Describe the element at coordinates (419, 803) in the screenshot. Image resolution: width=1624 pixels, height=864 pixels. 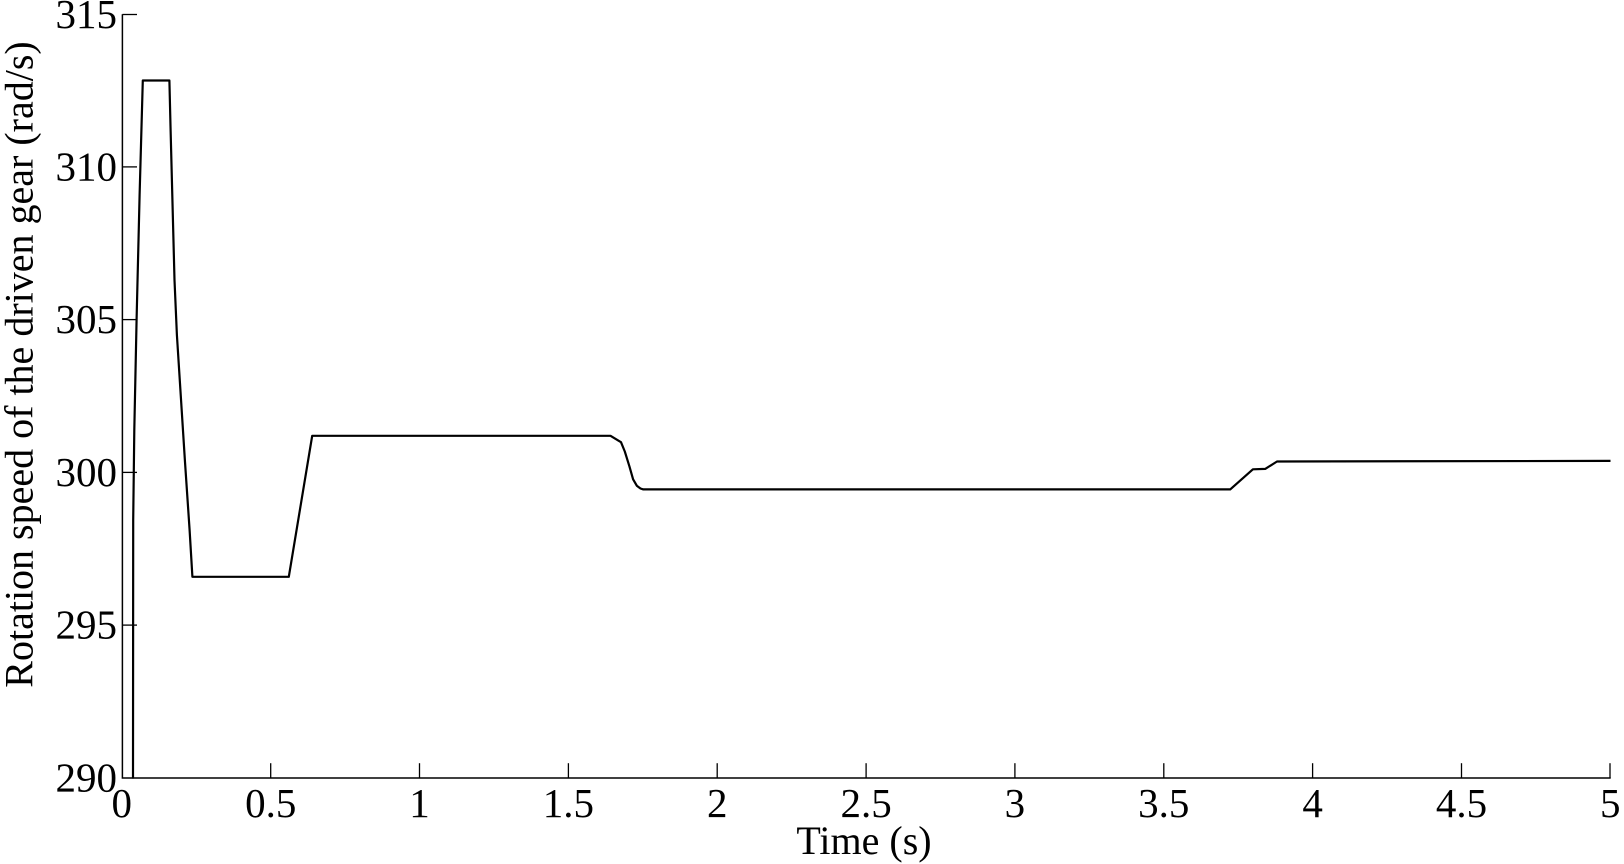
I see `svg-text: 1` at that location.